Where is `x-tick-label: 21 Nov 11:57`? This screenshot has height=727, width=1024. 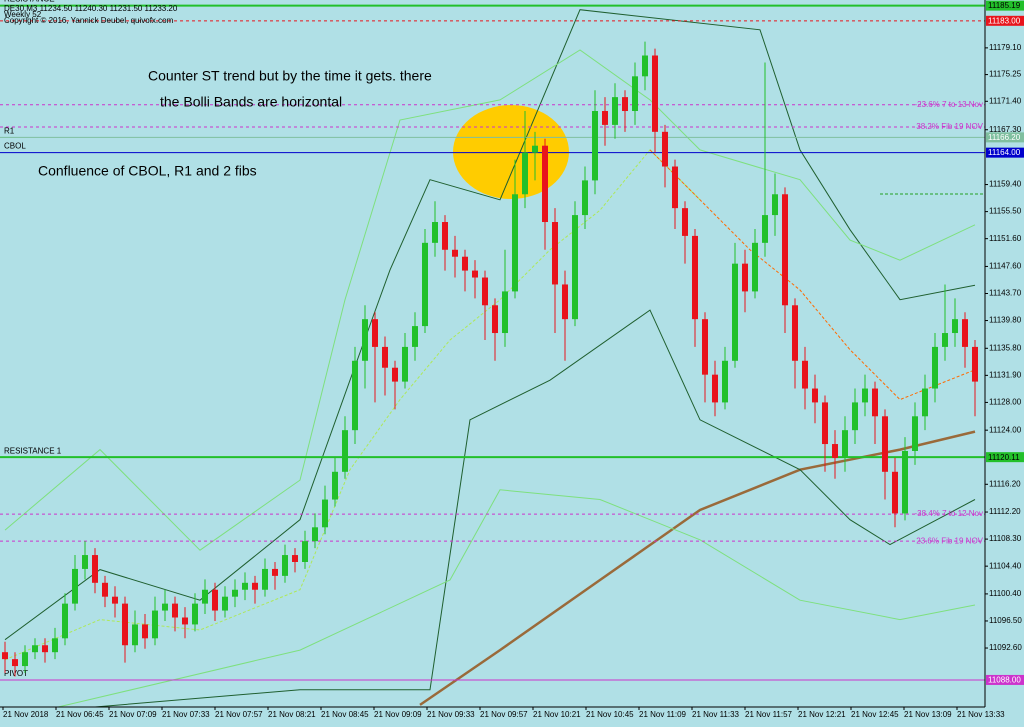
x-tick-label: 21 Nov 11:57 is located at coordinates (769, 714).